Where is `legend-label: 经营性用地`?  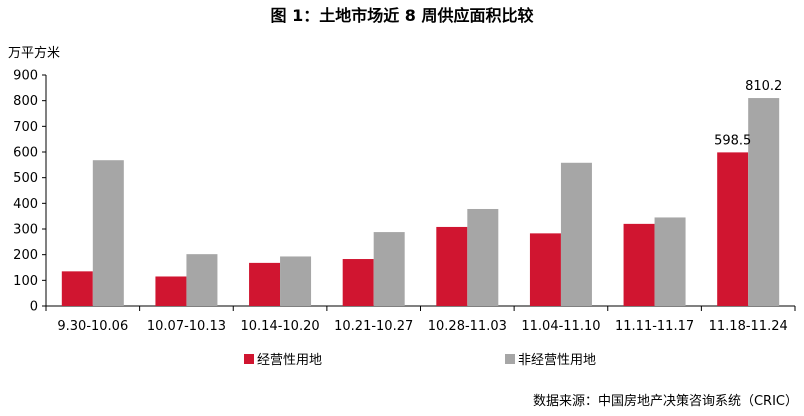
legend-label: 经营性用地 is located at coordinates (289, 360).